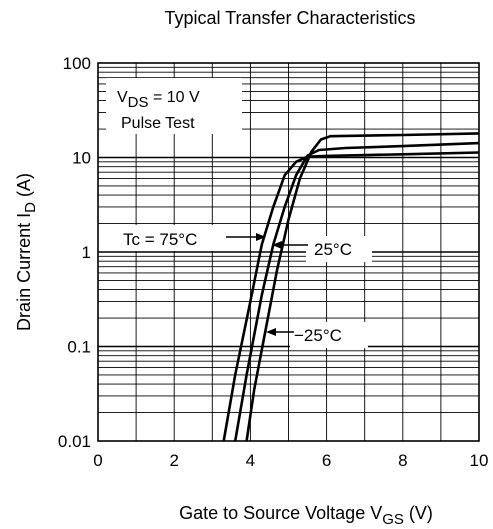 The width and height of the screenshot is (493, 529). Describe the element at coordinates (160, 239) in the screenshot. I see `annotation-75c: Tc = 75°C` at that location.